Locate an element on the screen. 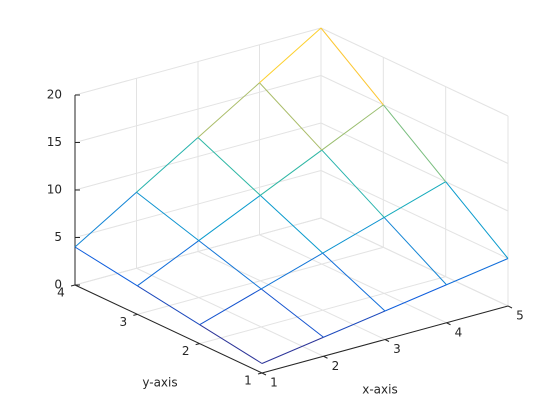 The image size is (560, 420). y-tick-label: 1 is located at coordinates (248, 381).